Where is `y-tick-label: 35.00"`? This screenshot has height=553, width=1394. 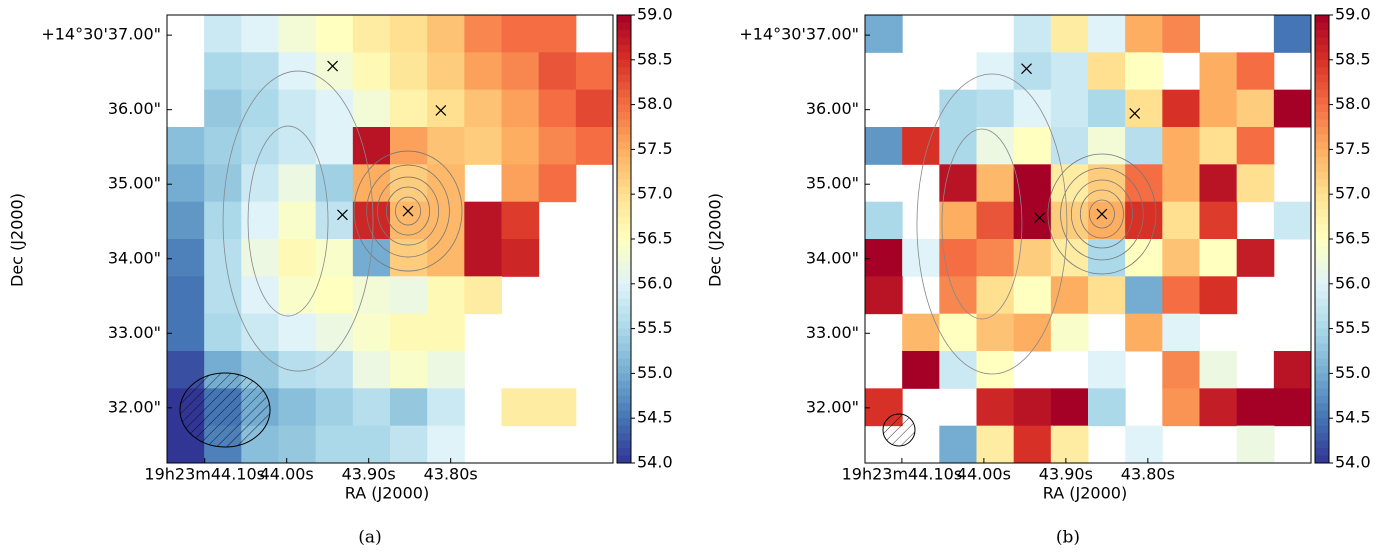
y-tick-label: 35.00" is located at coordinates (832, 183).